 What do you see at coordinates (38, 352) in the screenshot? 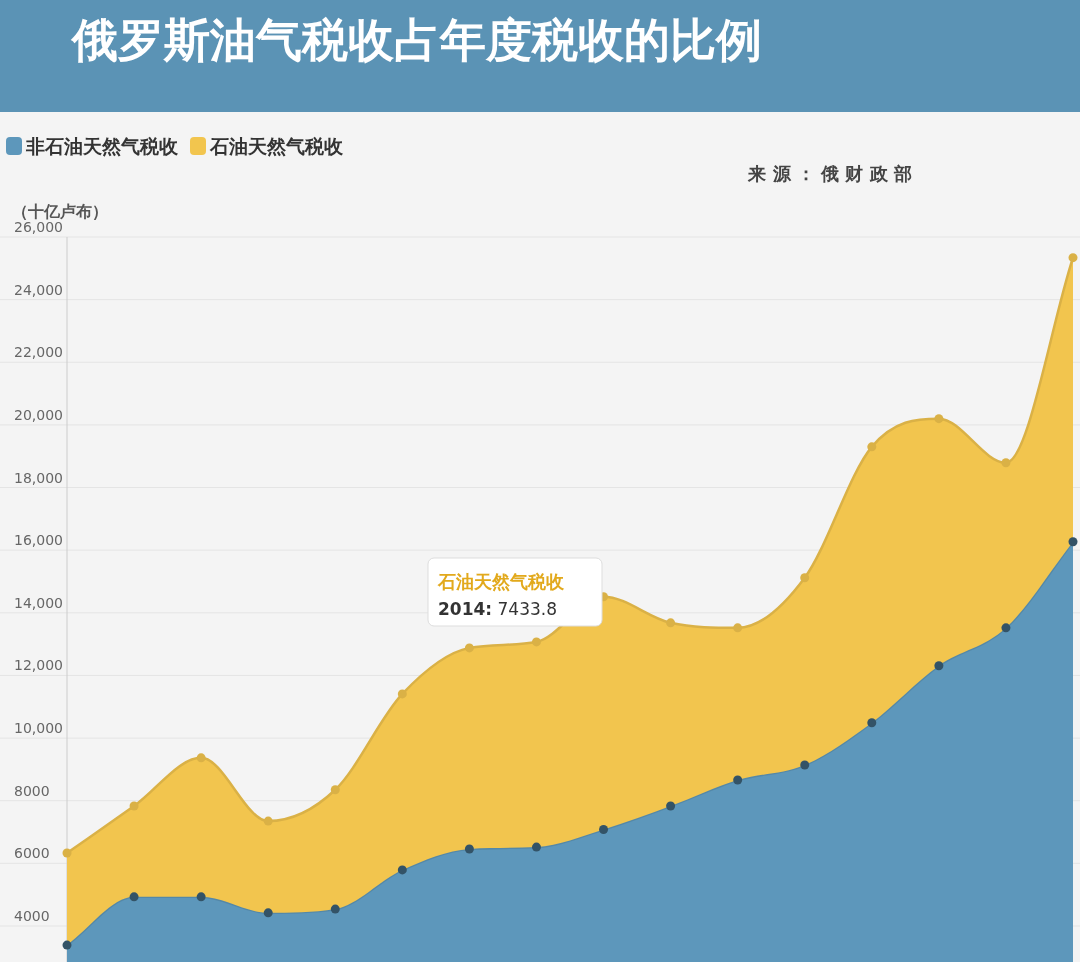
I see `y-tick-label: 22,000` at bounding box center [38, 352].